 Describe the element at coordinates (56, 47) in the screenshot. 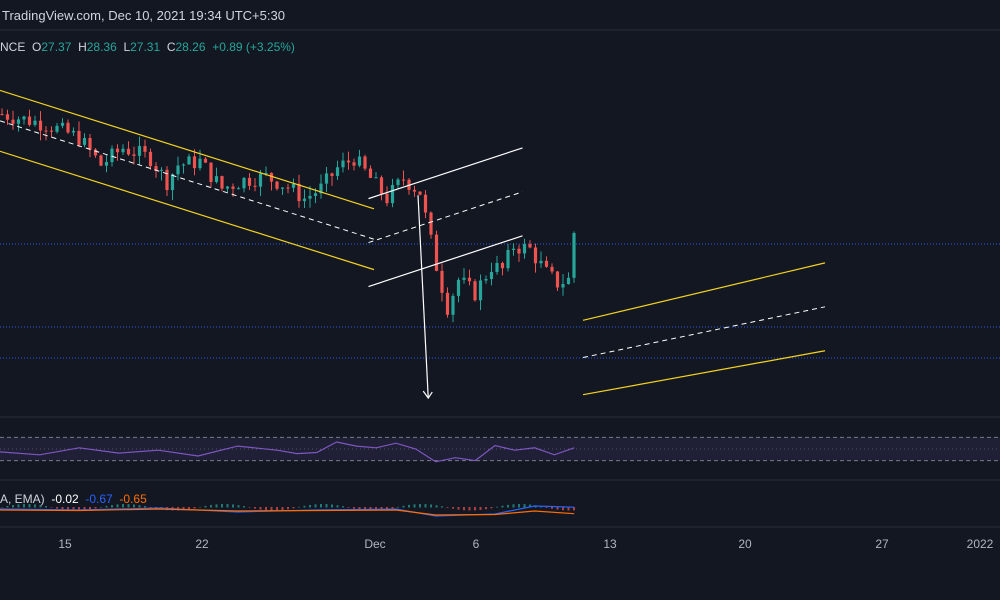

I see `open-value: 27.37` at that location.